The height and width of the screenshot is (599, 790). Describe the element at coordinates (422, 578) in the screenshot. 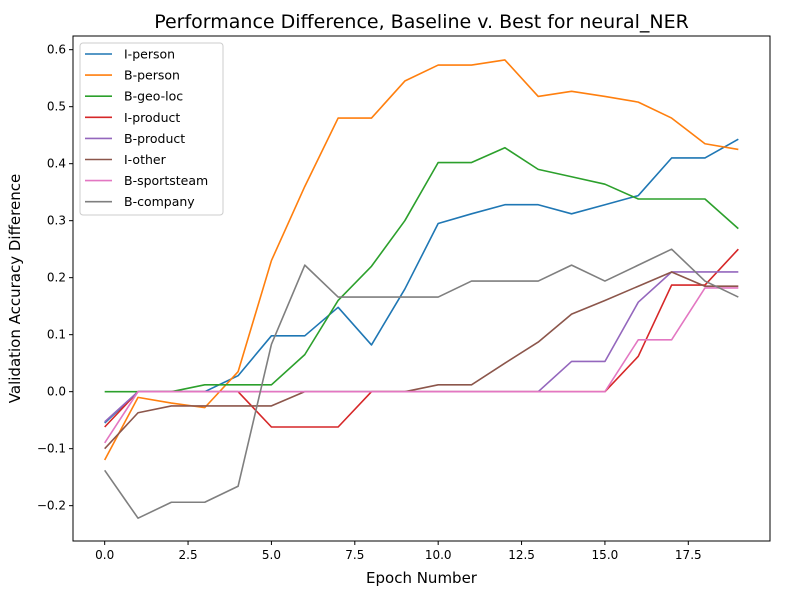

I see `x-axis-label: Epoch Number` at that location.